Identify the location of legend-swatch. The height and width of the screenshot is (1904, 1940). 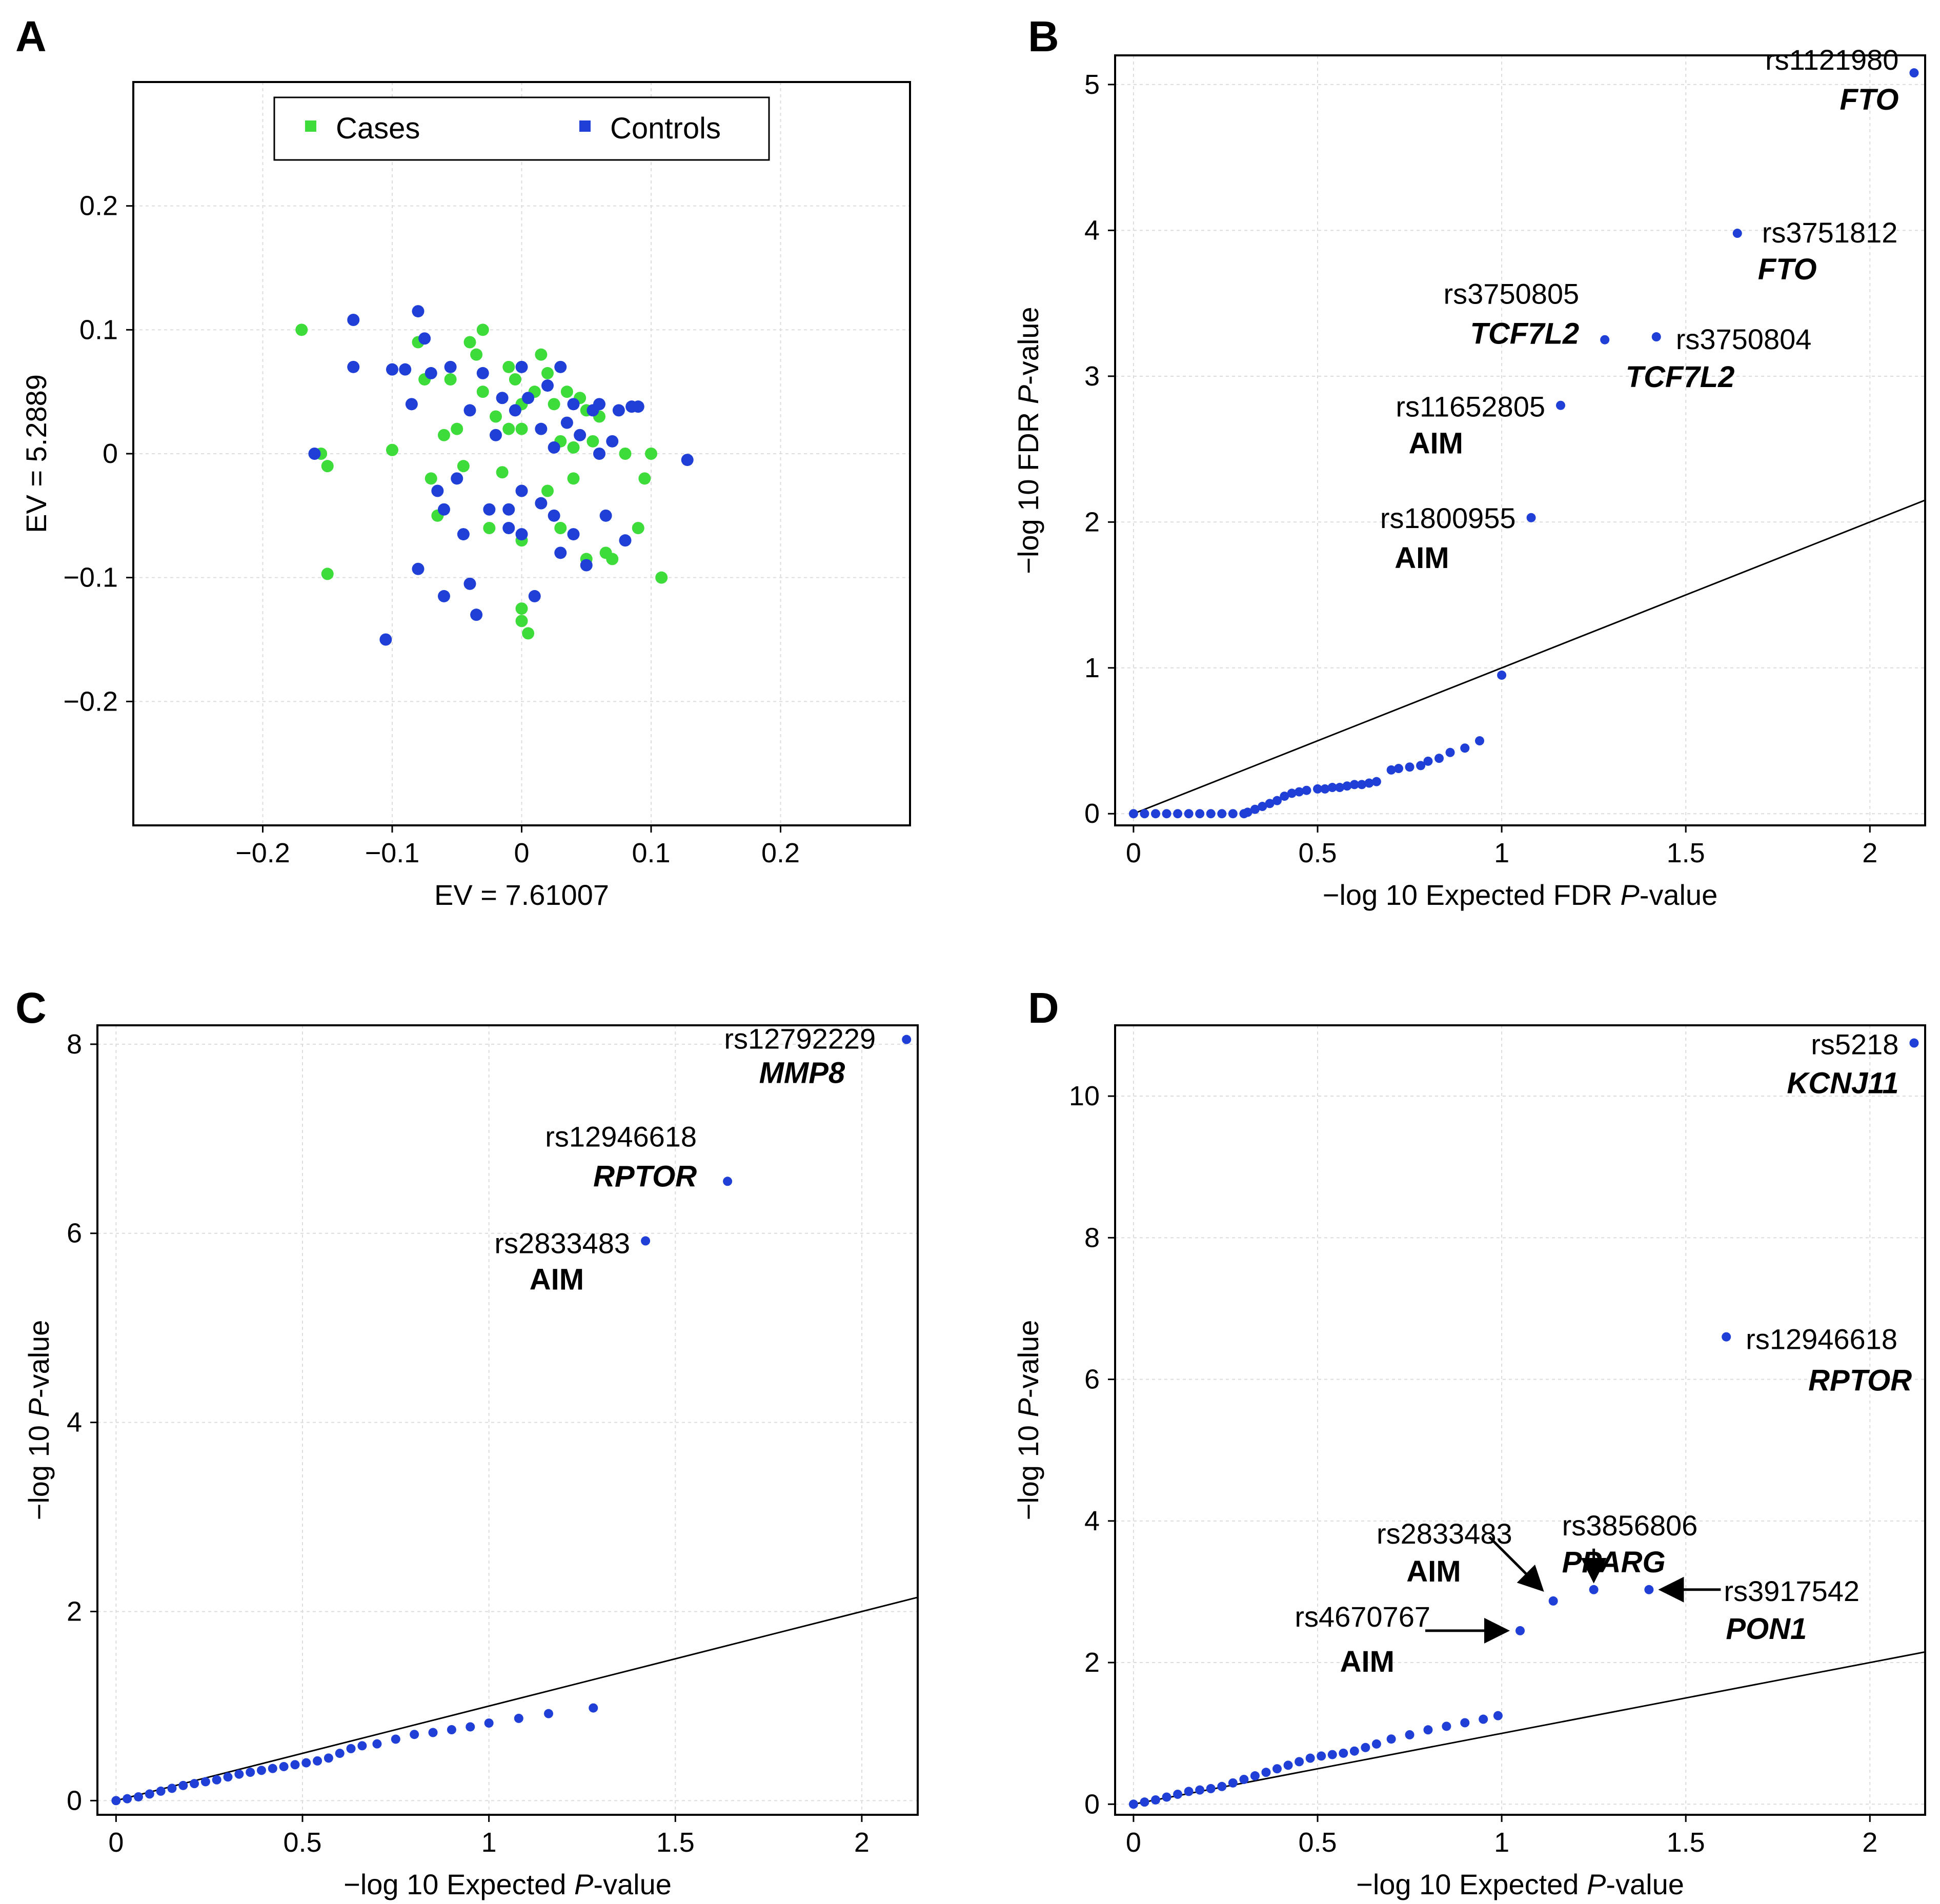
(310, 126).